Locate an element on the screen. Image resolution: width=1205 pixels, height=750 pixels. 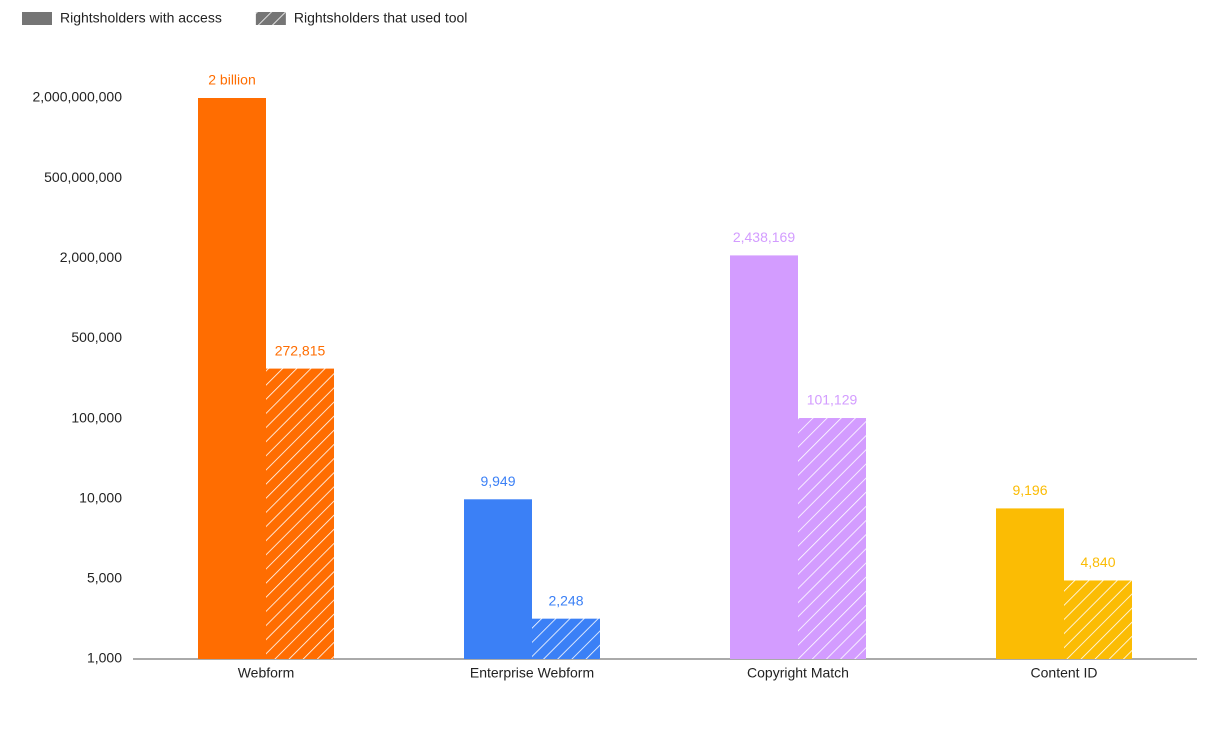
value-label: 4,840 is located at coordinates (1097, 562).